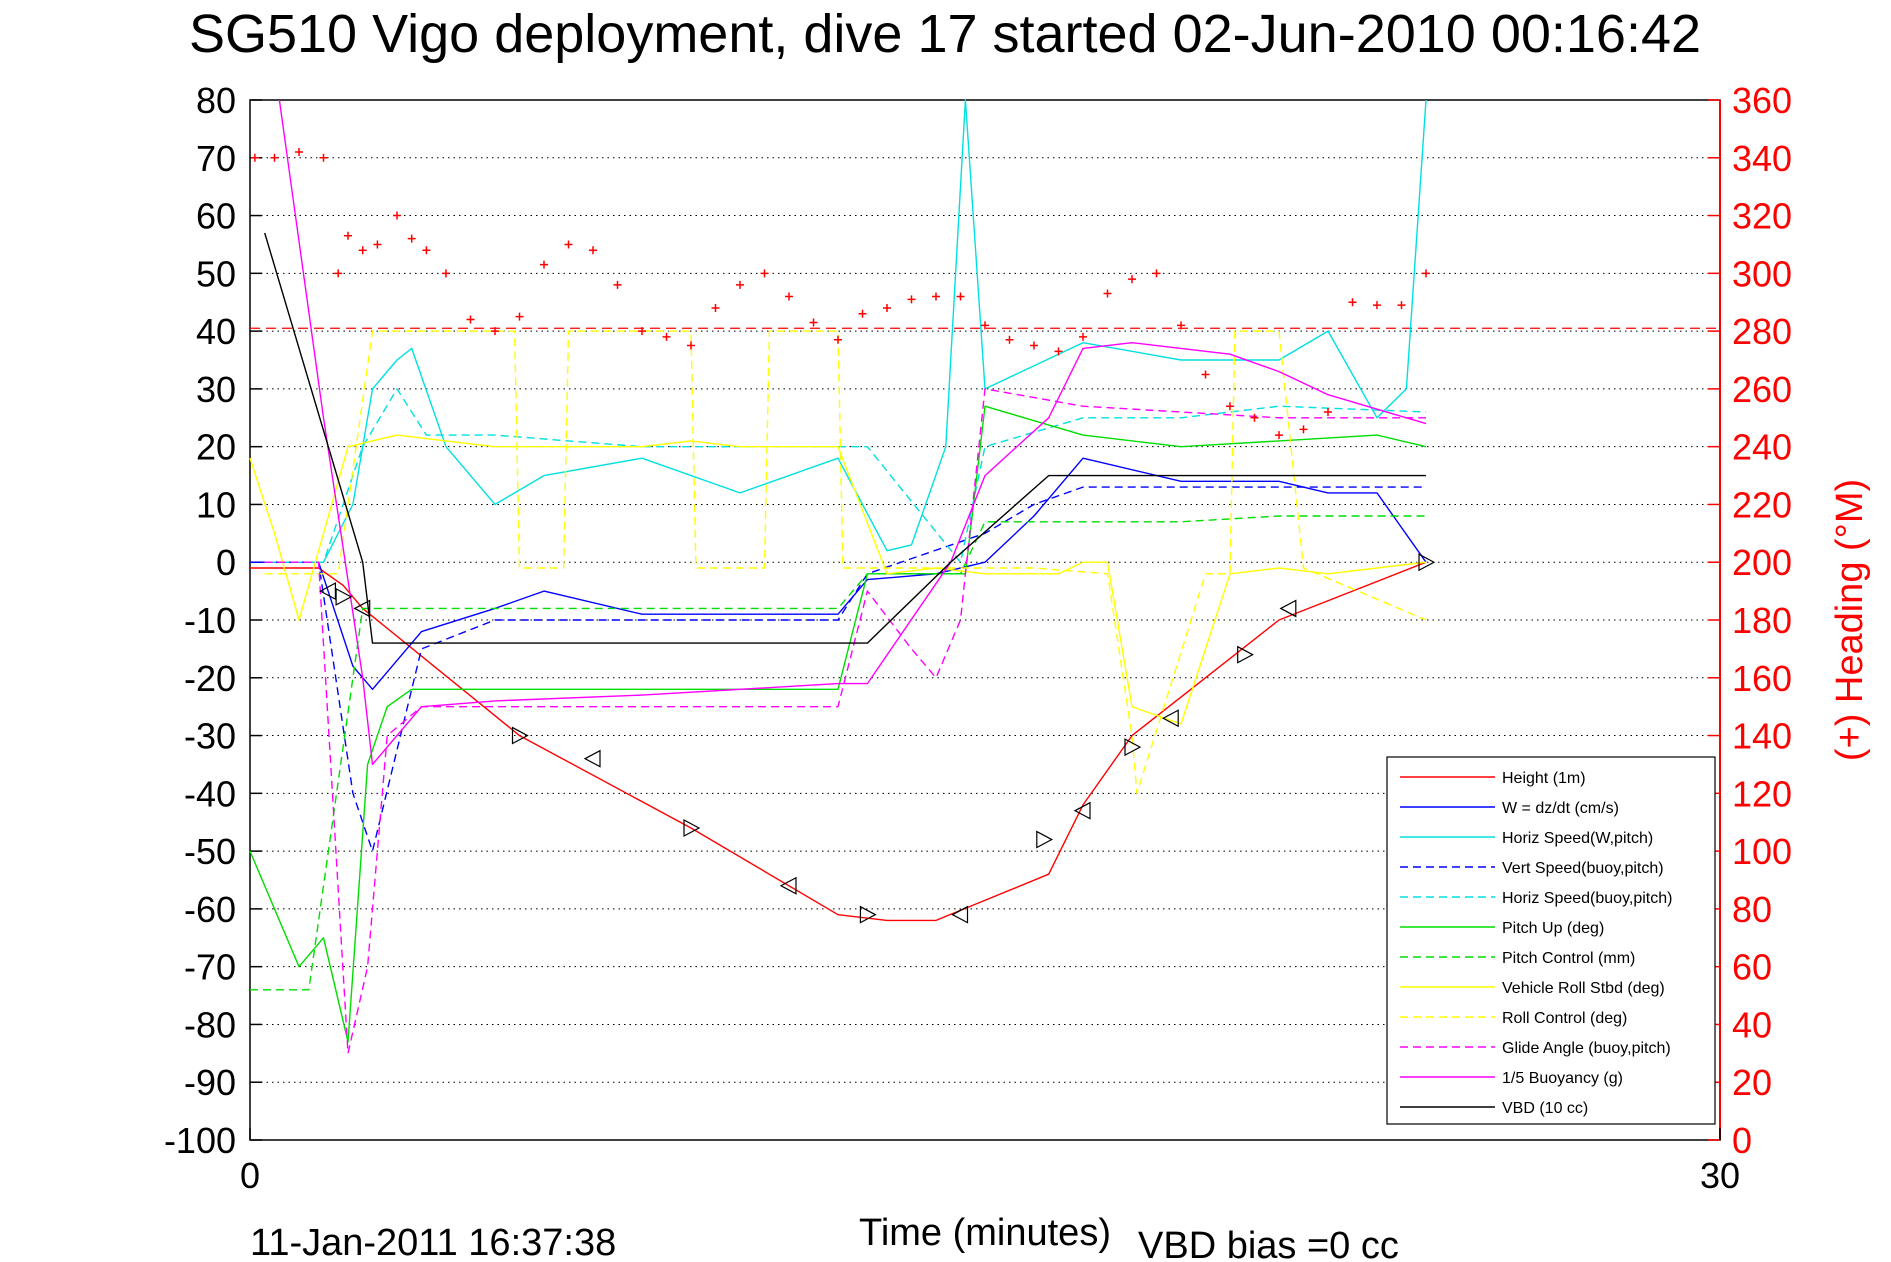 This screenshot has height=1262, width=1891. I want to click on right-tick-label: 340, so click(1762, 158).